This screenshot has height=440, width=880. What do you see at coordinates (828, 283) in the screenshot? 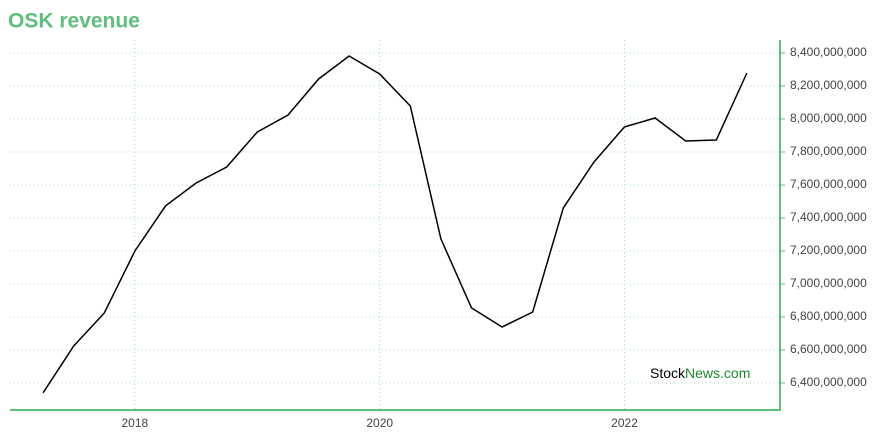
I see `y-tick-label: 7,000,000,000` at bounding box center [828, 283].